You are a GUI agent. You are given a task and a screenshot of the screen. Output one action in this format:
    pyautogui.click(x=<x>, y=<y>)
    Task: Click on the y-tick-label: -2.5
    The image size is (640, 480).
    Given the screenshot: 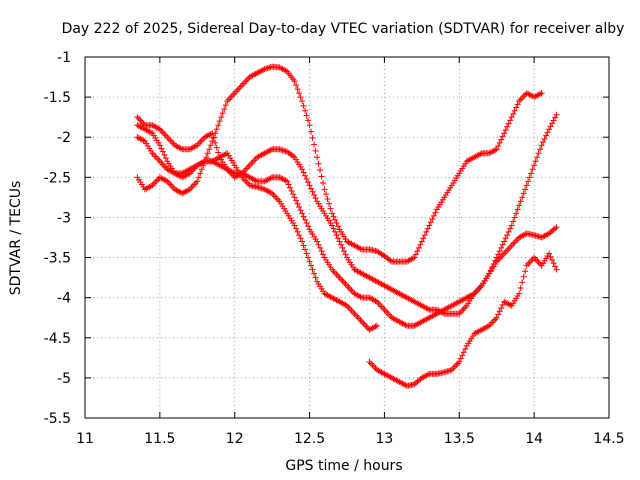 What is the action you would take?
    pyautogui.click(x=57, y=178)
    